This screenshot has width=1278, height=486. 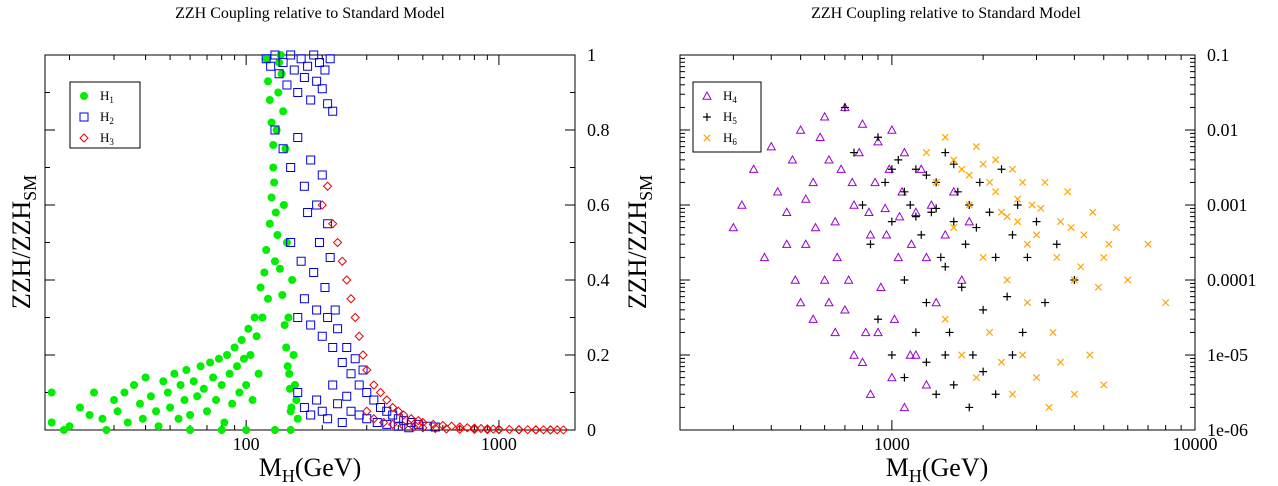 What do you see at coordinates (246, 444) in the screenshot?
I see `left-x-tick-label: 100` at bounding box center [246, 444].